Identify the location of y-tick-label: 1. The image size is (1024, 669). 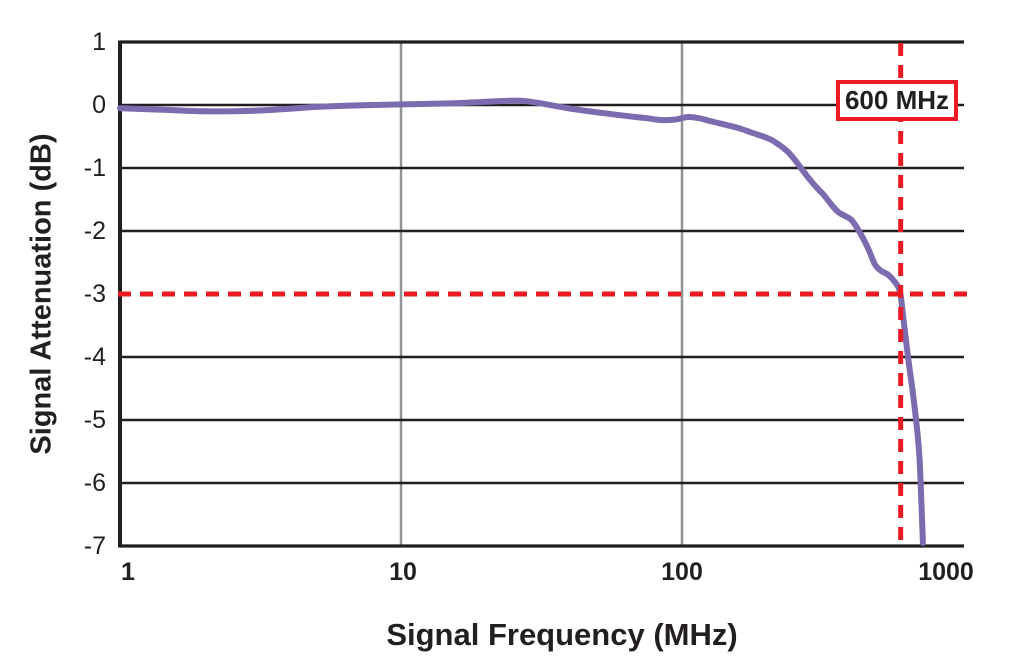
(99, 42).